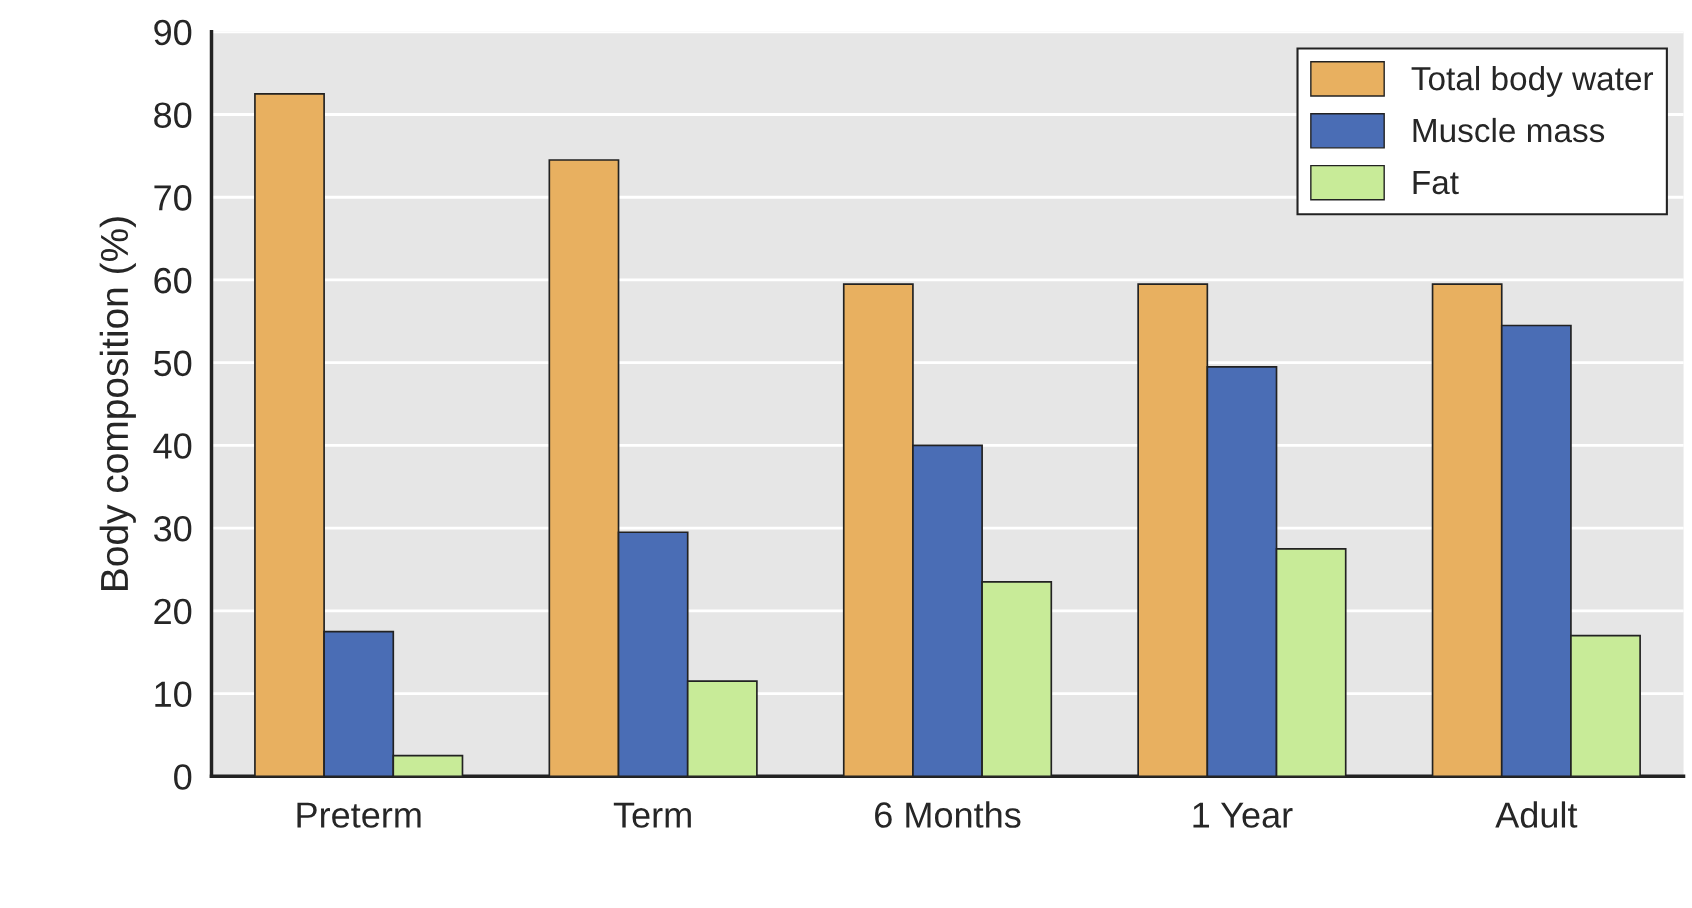  I want to click on x-tick-label: Preterm, so click(359, 815).